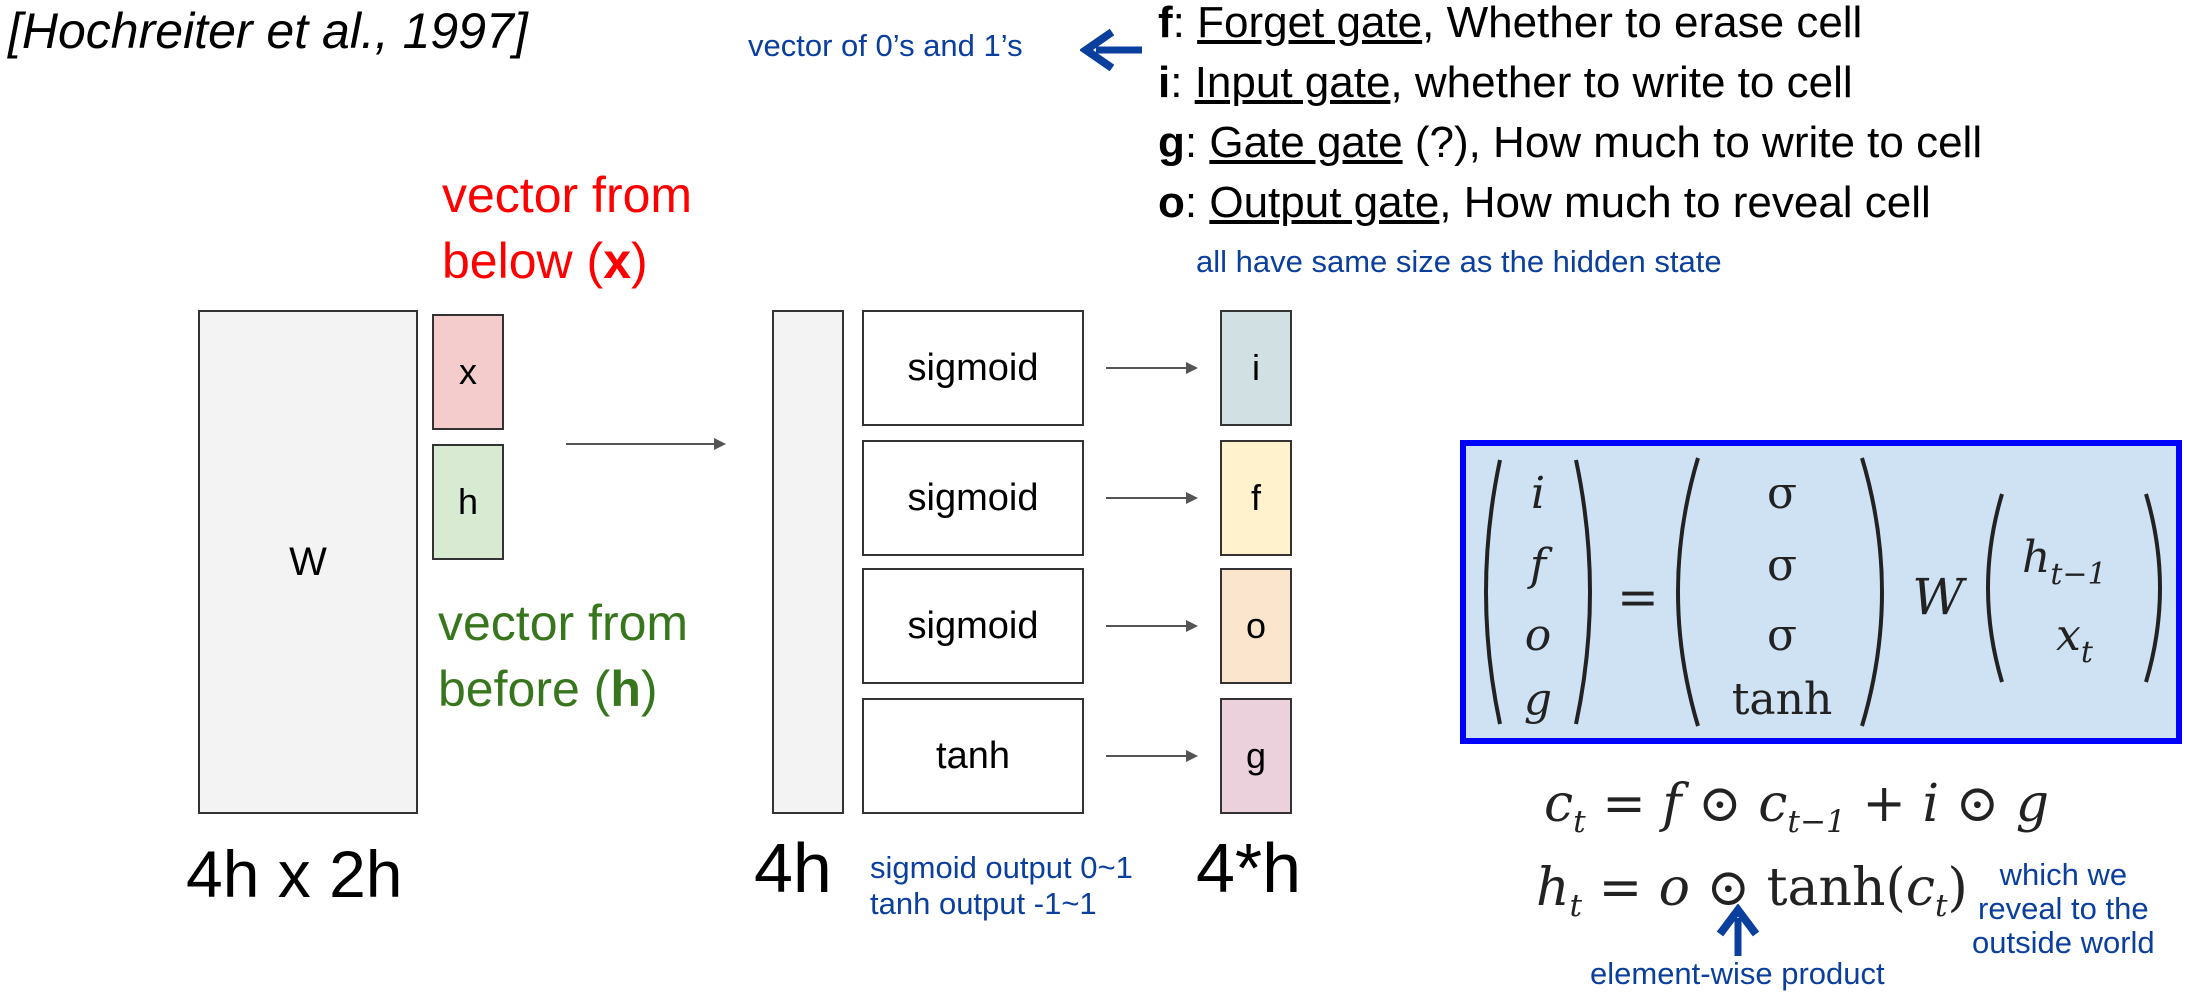 The image size is (2186, 1002). I want to click on eq-lhs-i: i, so click(1538, 493).